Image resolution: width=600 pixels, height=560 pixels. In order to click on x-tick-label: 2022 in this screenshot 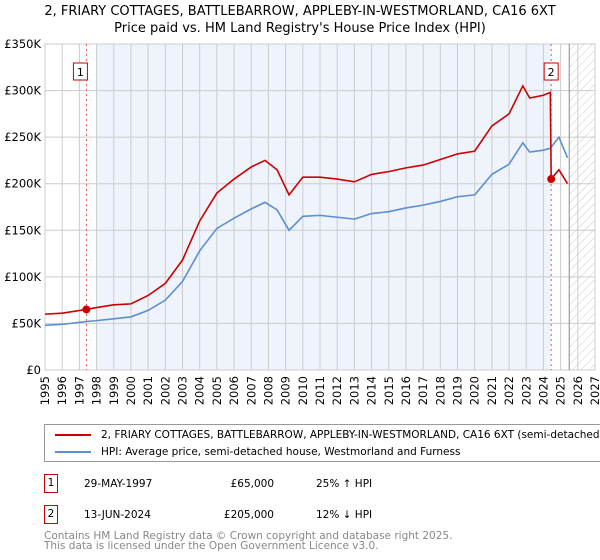, I will do `click(509, 390)`.